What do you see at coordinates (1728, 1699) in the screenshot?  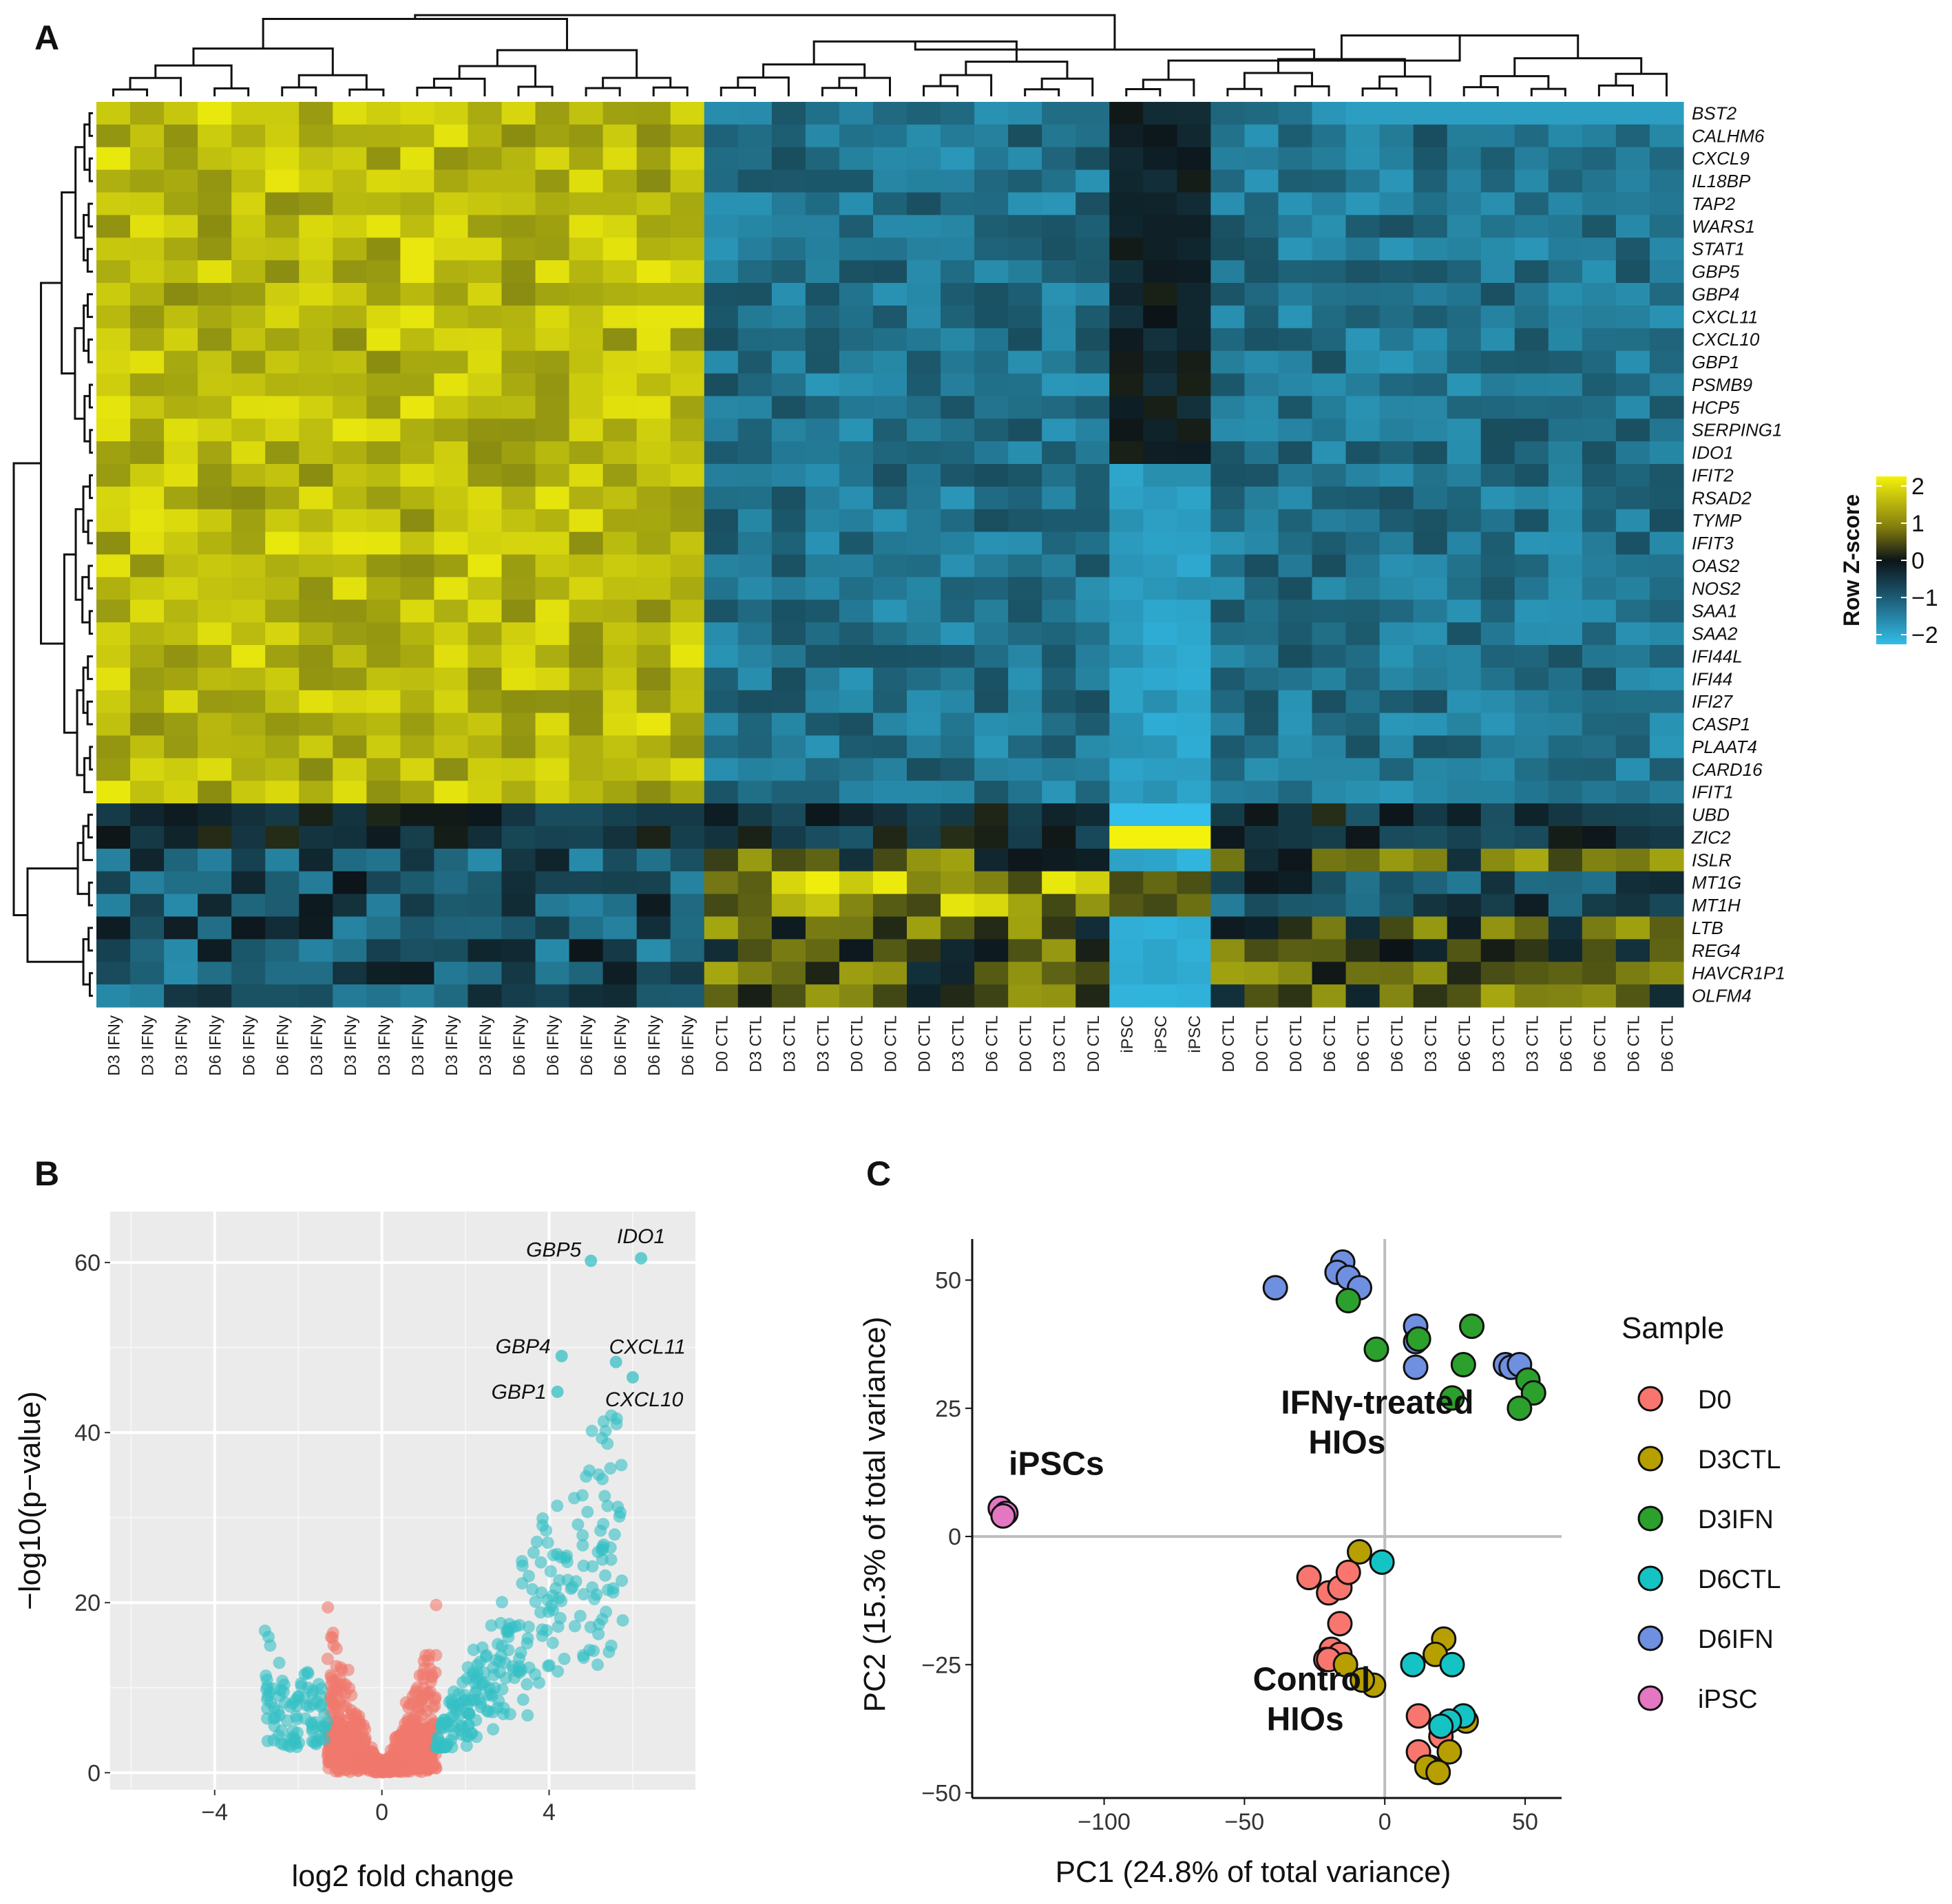 I see `legend-label: iPSC` at bounding box center [1728, 1699].